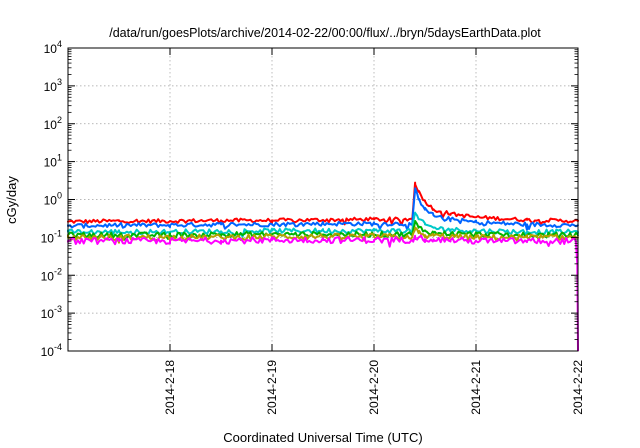 This screenshot has height=448, width=640. Describe the element at coordinates (578, 387) in the screenshot. I see `x-tick-label: 2014-2-22` at that location.